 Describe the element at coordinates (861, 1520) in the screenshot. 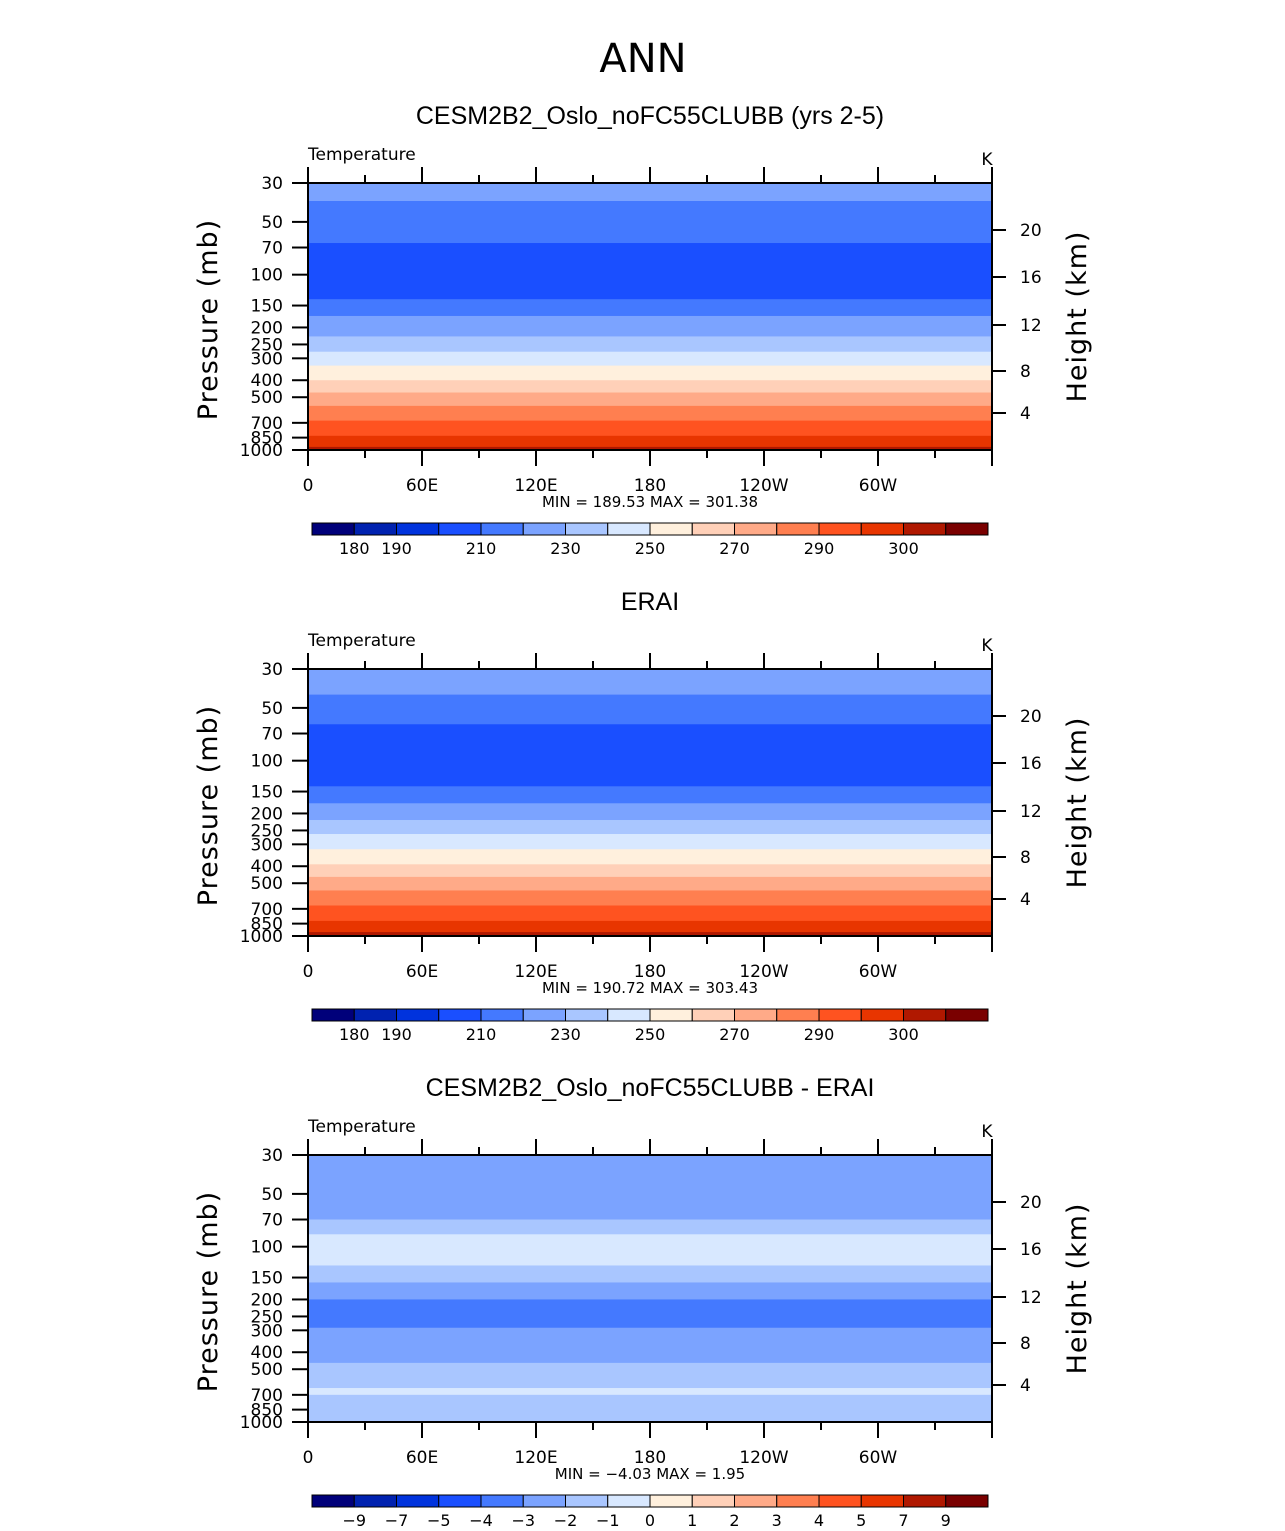

I see `colorbar-label: 5` at that location.